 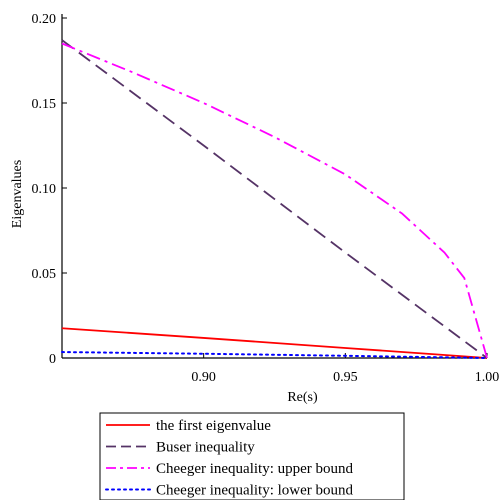 I want to click on legend-box, so click(x=252, y=456).